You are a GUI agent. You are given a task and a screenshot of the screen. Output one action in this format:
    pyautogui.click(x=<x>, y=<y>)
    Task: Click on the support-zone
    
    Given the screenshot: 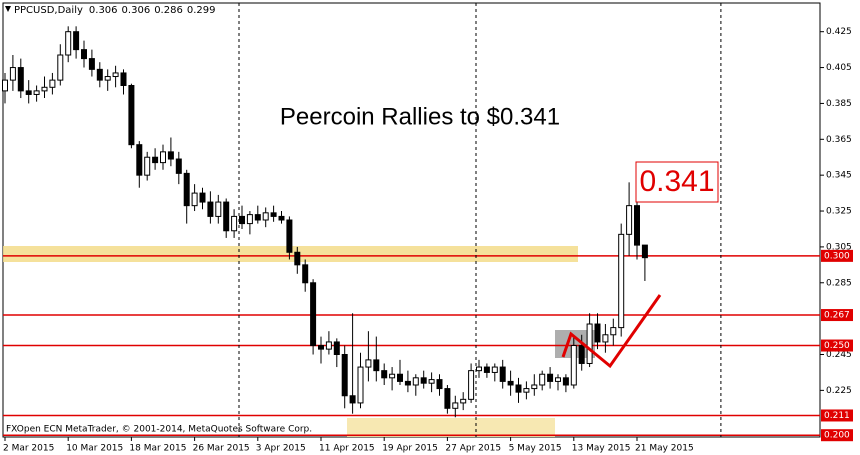 What is the action you would take?
    pyautogui.click(x=451, y=427)
    